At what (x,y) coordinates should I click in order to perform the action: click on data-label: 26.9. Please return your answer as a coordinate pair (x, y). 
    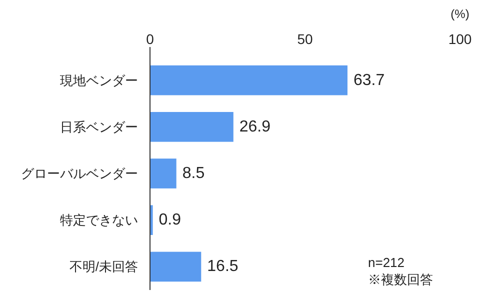
    Looking at the image, I should click on (255, 127).